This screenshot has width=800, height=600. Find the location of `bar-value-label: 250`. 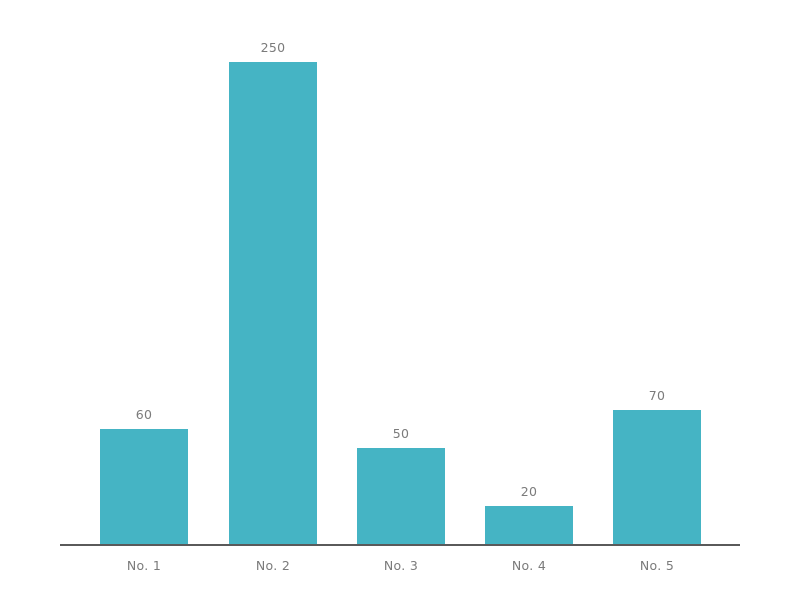

bar-value-label: 250 is located at coordinates (273, 47).